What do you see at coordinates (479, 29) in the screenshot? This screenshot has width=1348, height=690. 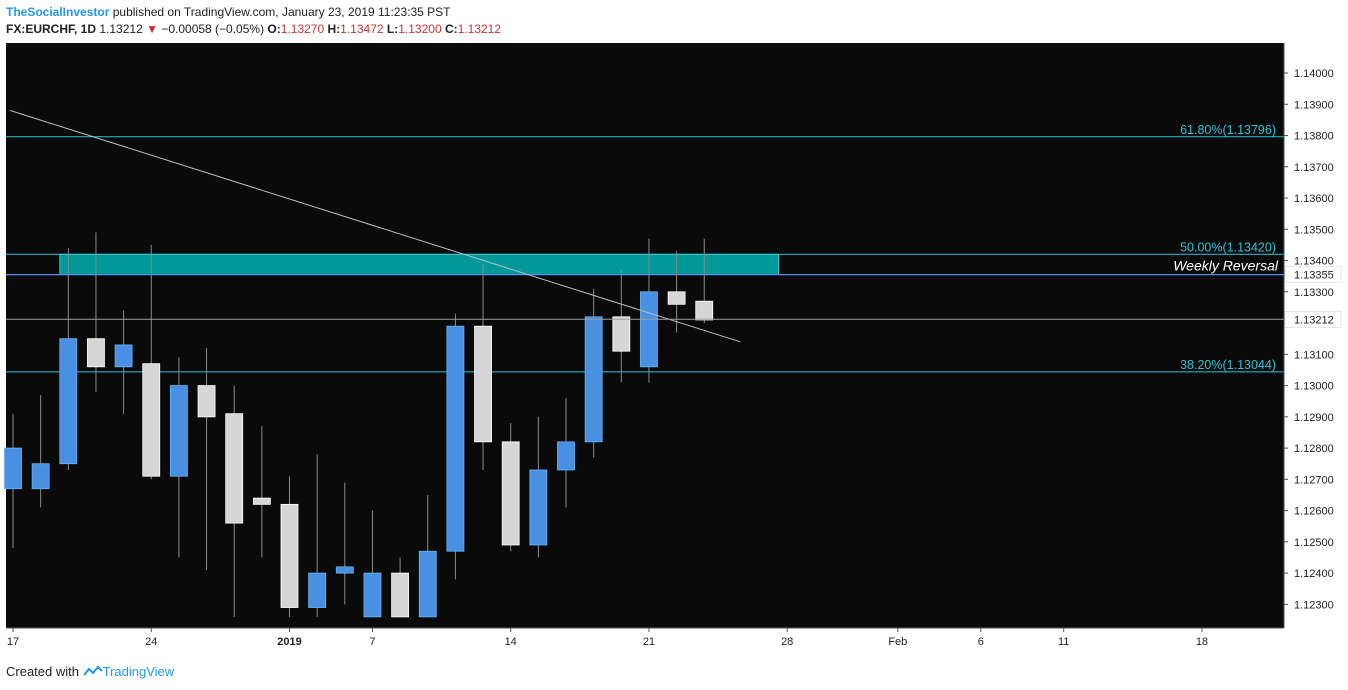 I see `close-value: 1.13212` at bounding box center [479, 29].